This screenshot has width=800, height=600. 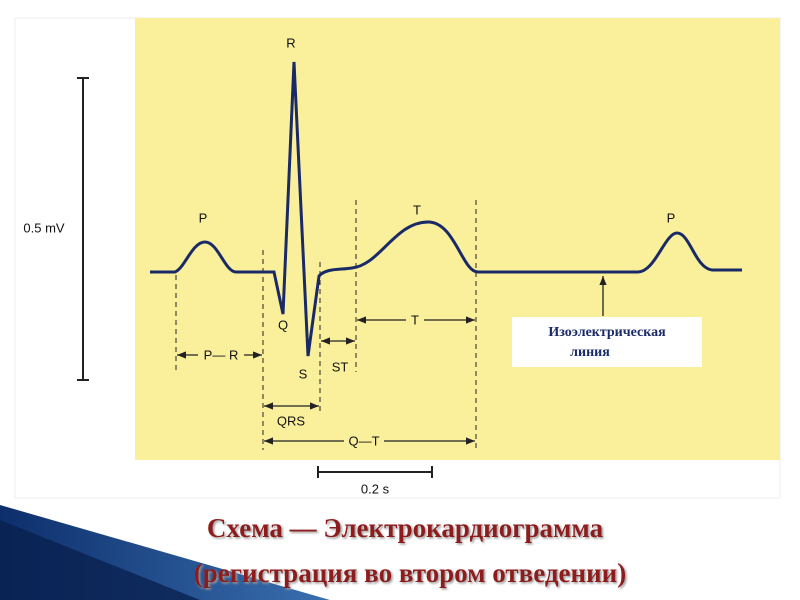 What do you see at coordinates (405, 528) in the screenshot?
I see `slide-title: Схема — Электрокардиограмма` at bounding box center [405, 528].